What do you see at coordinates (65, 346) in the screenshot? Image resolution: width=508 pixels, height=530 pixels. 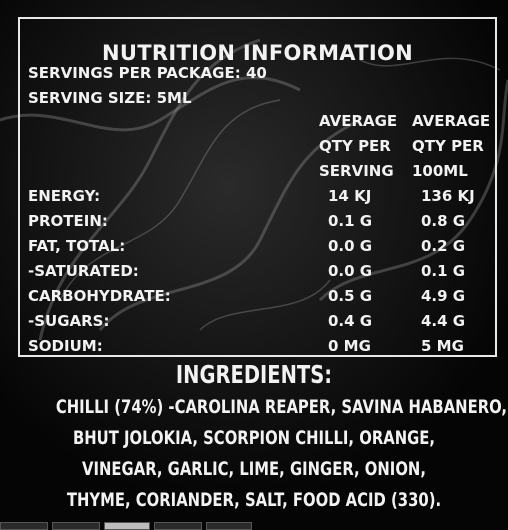 I see `nutrient-label: SODIUM:` at bounding box center [65, 346].